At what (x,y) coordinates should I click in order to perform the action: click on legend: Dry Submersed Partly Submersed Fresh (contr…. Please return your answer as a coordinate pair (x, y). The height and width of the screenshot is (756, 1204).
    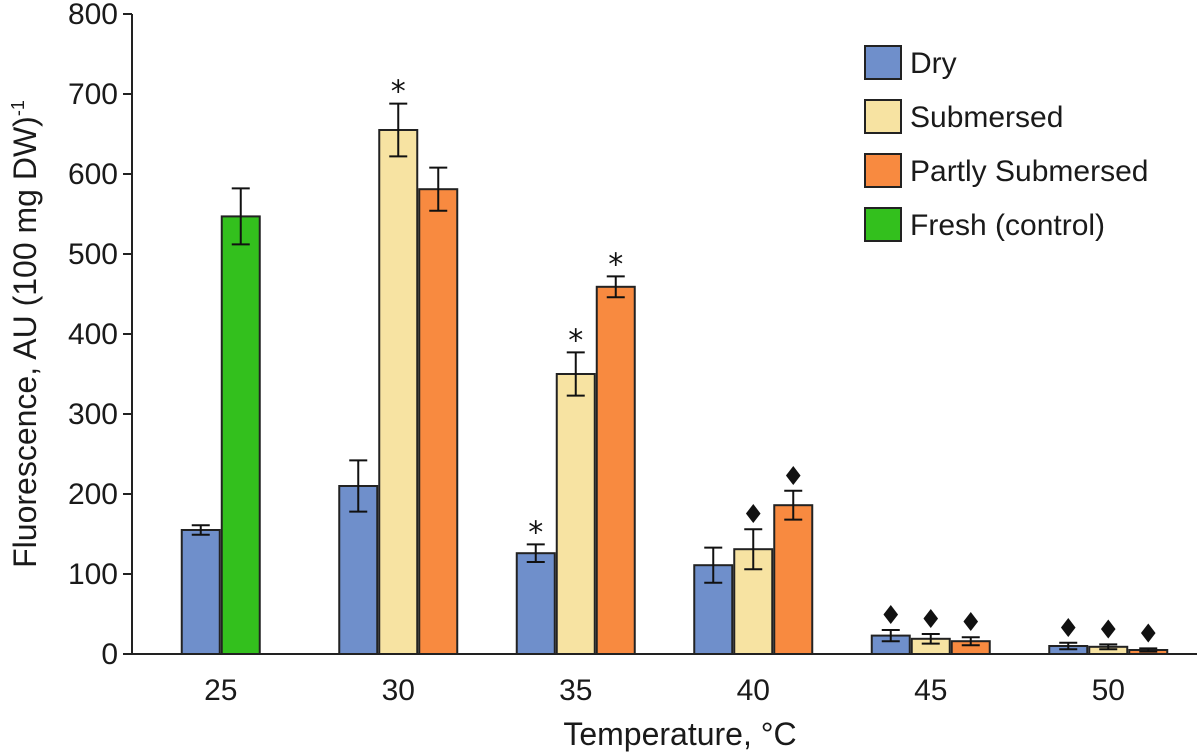
    Looking at the image, I should click on (1006, 143).